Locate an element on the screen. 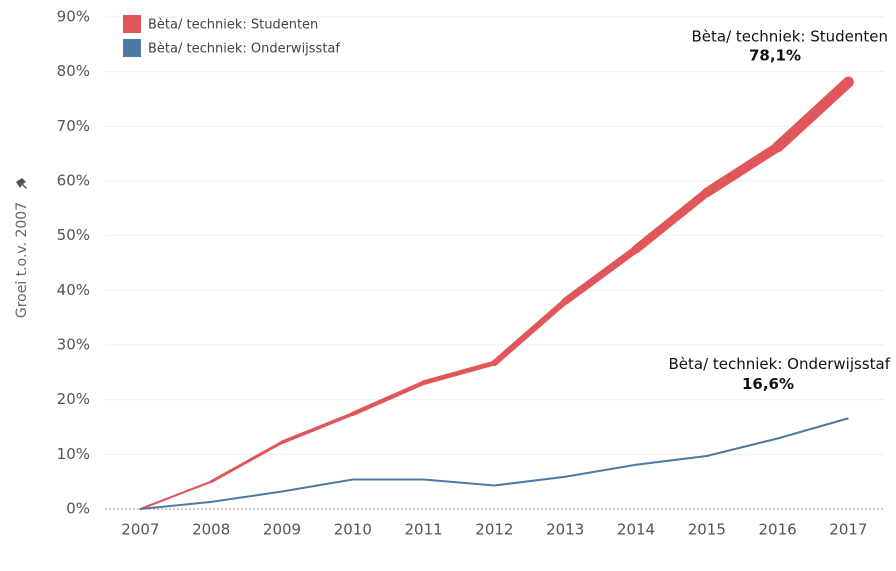  x-tick-label: 2014 is located at coordinates (636, 530).